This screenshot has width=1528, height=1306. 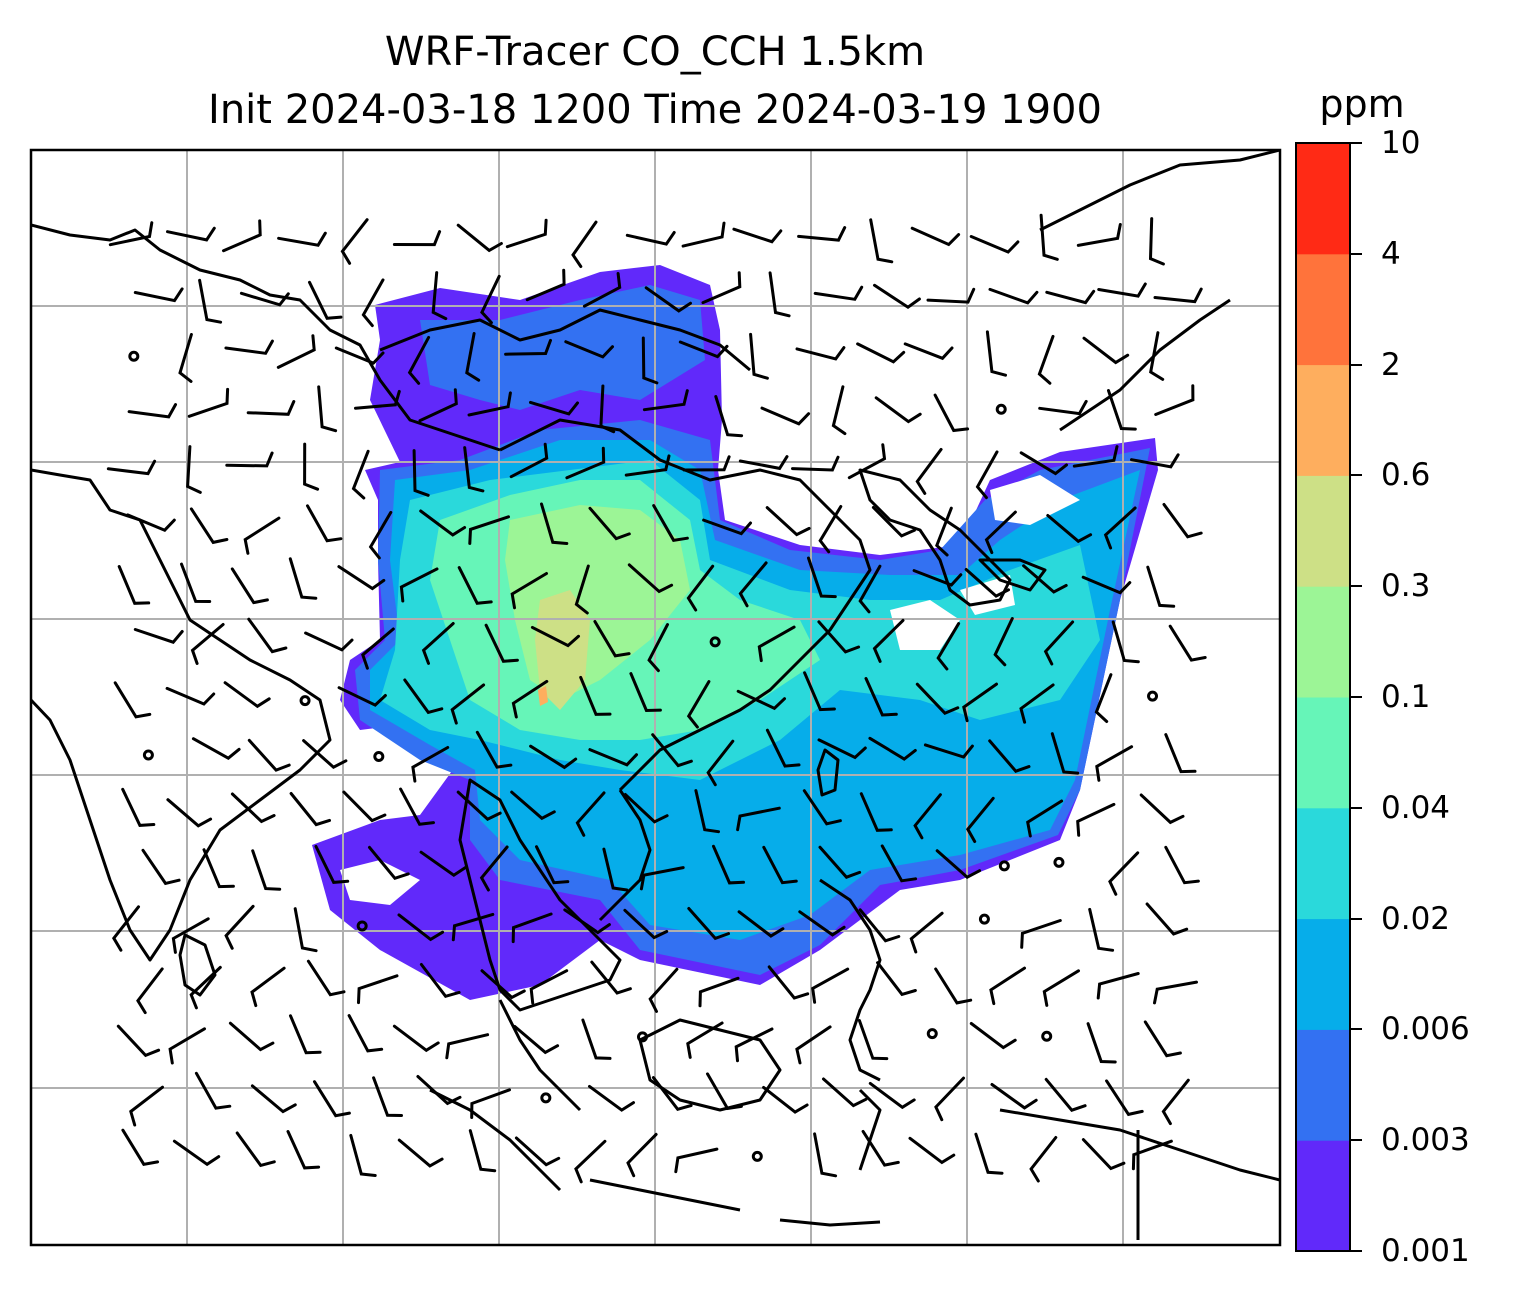 I want to click on colorbar-tick-label: 0.1, so click(x=1406, y=697).